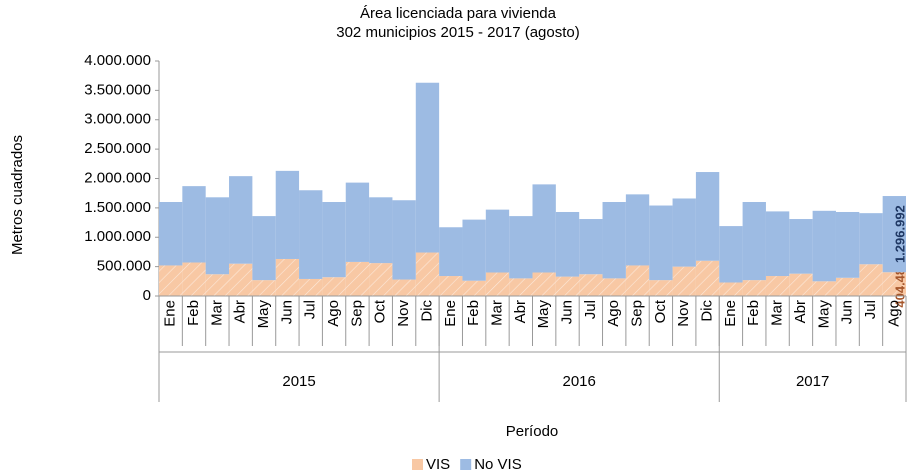 The width and height of the screenshot is (911, 475). What do you see at coordinates (117, 207) in the screenshot?
I see `y-tick-label: 1.500.000` at bounding box center [117, 207].